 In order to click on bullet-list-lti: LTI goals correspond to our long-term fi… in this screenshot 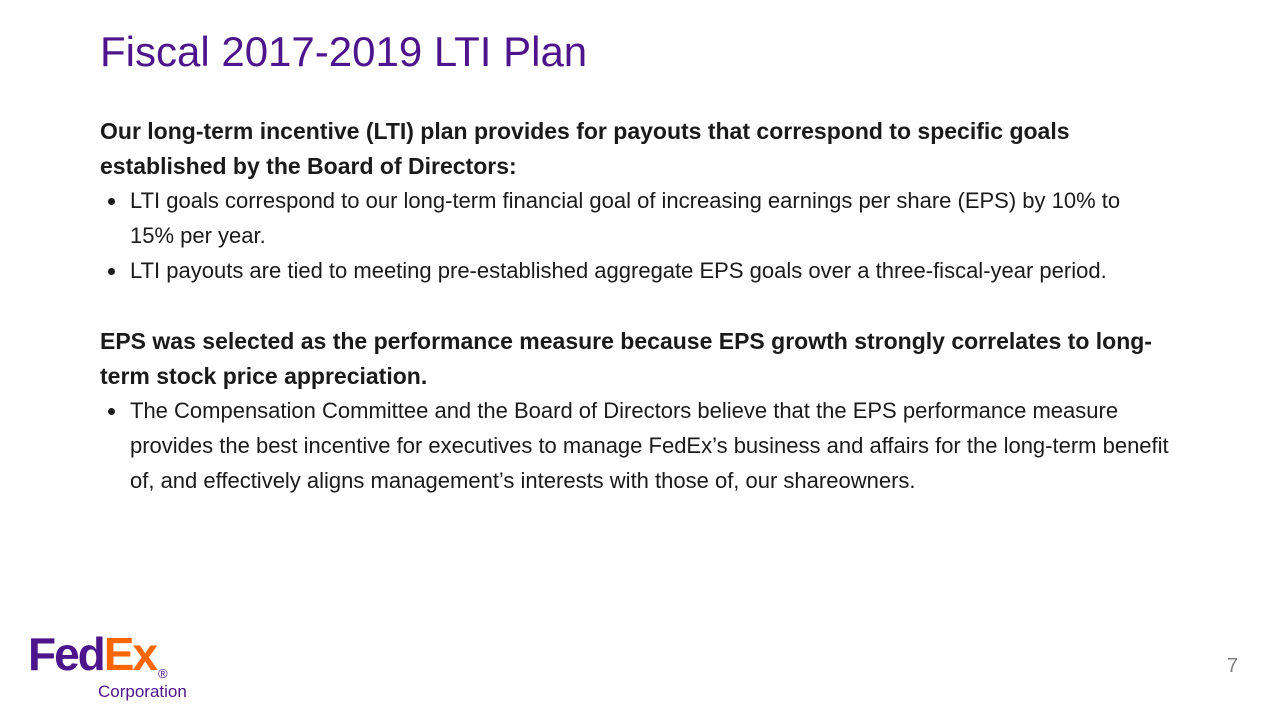, I will do `click(635, 236)`.